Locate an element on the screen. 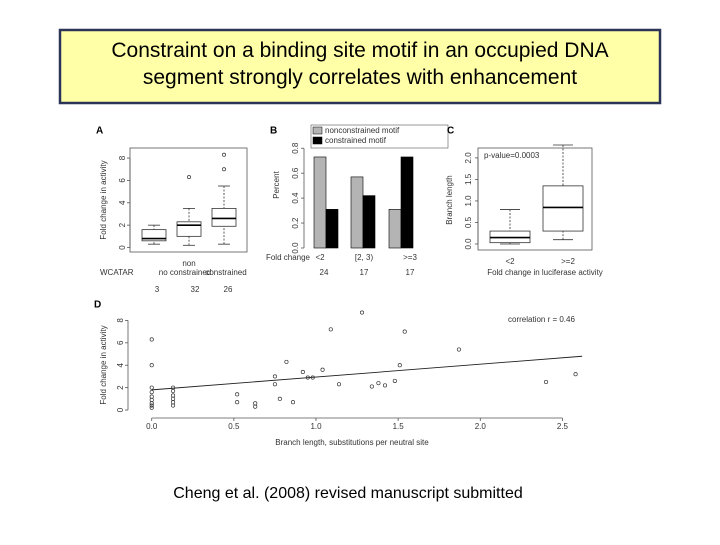  legend-frame is located at coordinates (379, 136).